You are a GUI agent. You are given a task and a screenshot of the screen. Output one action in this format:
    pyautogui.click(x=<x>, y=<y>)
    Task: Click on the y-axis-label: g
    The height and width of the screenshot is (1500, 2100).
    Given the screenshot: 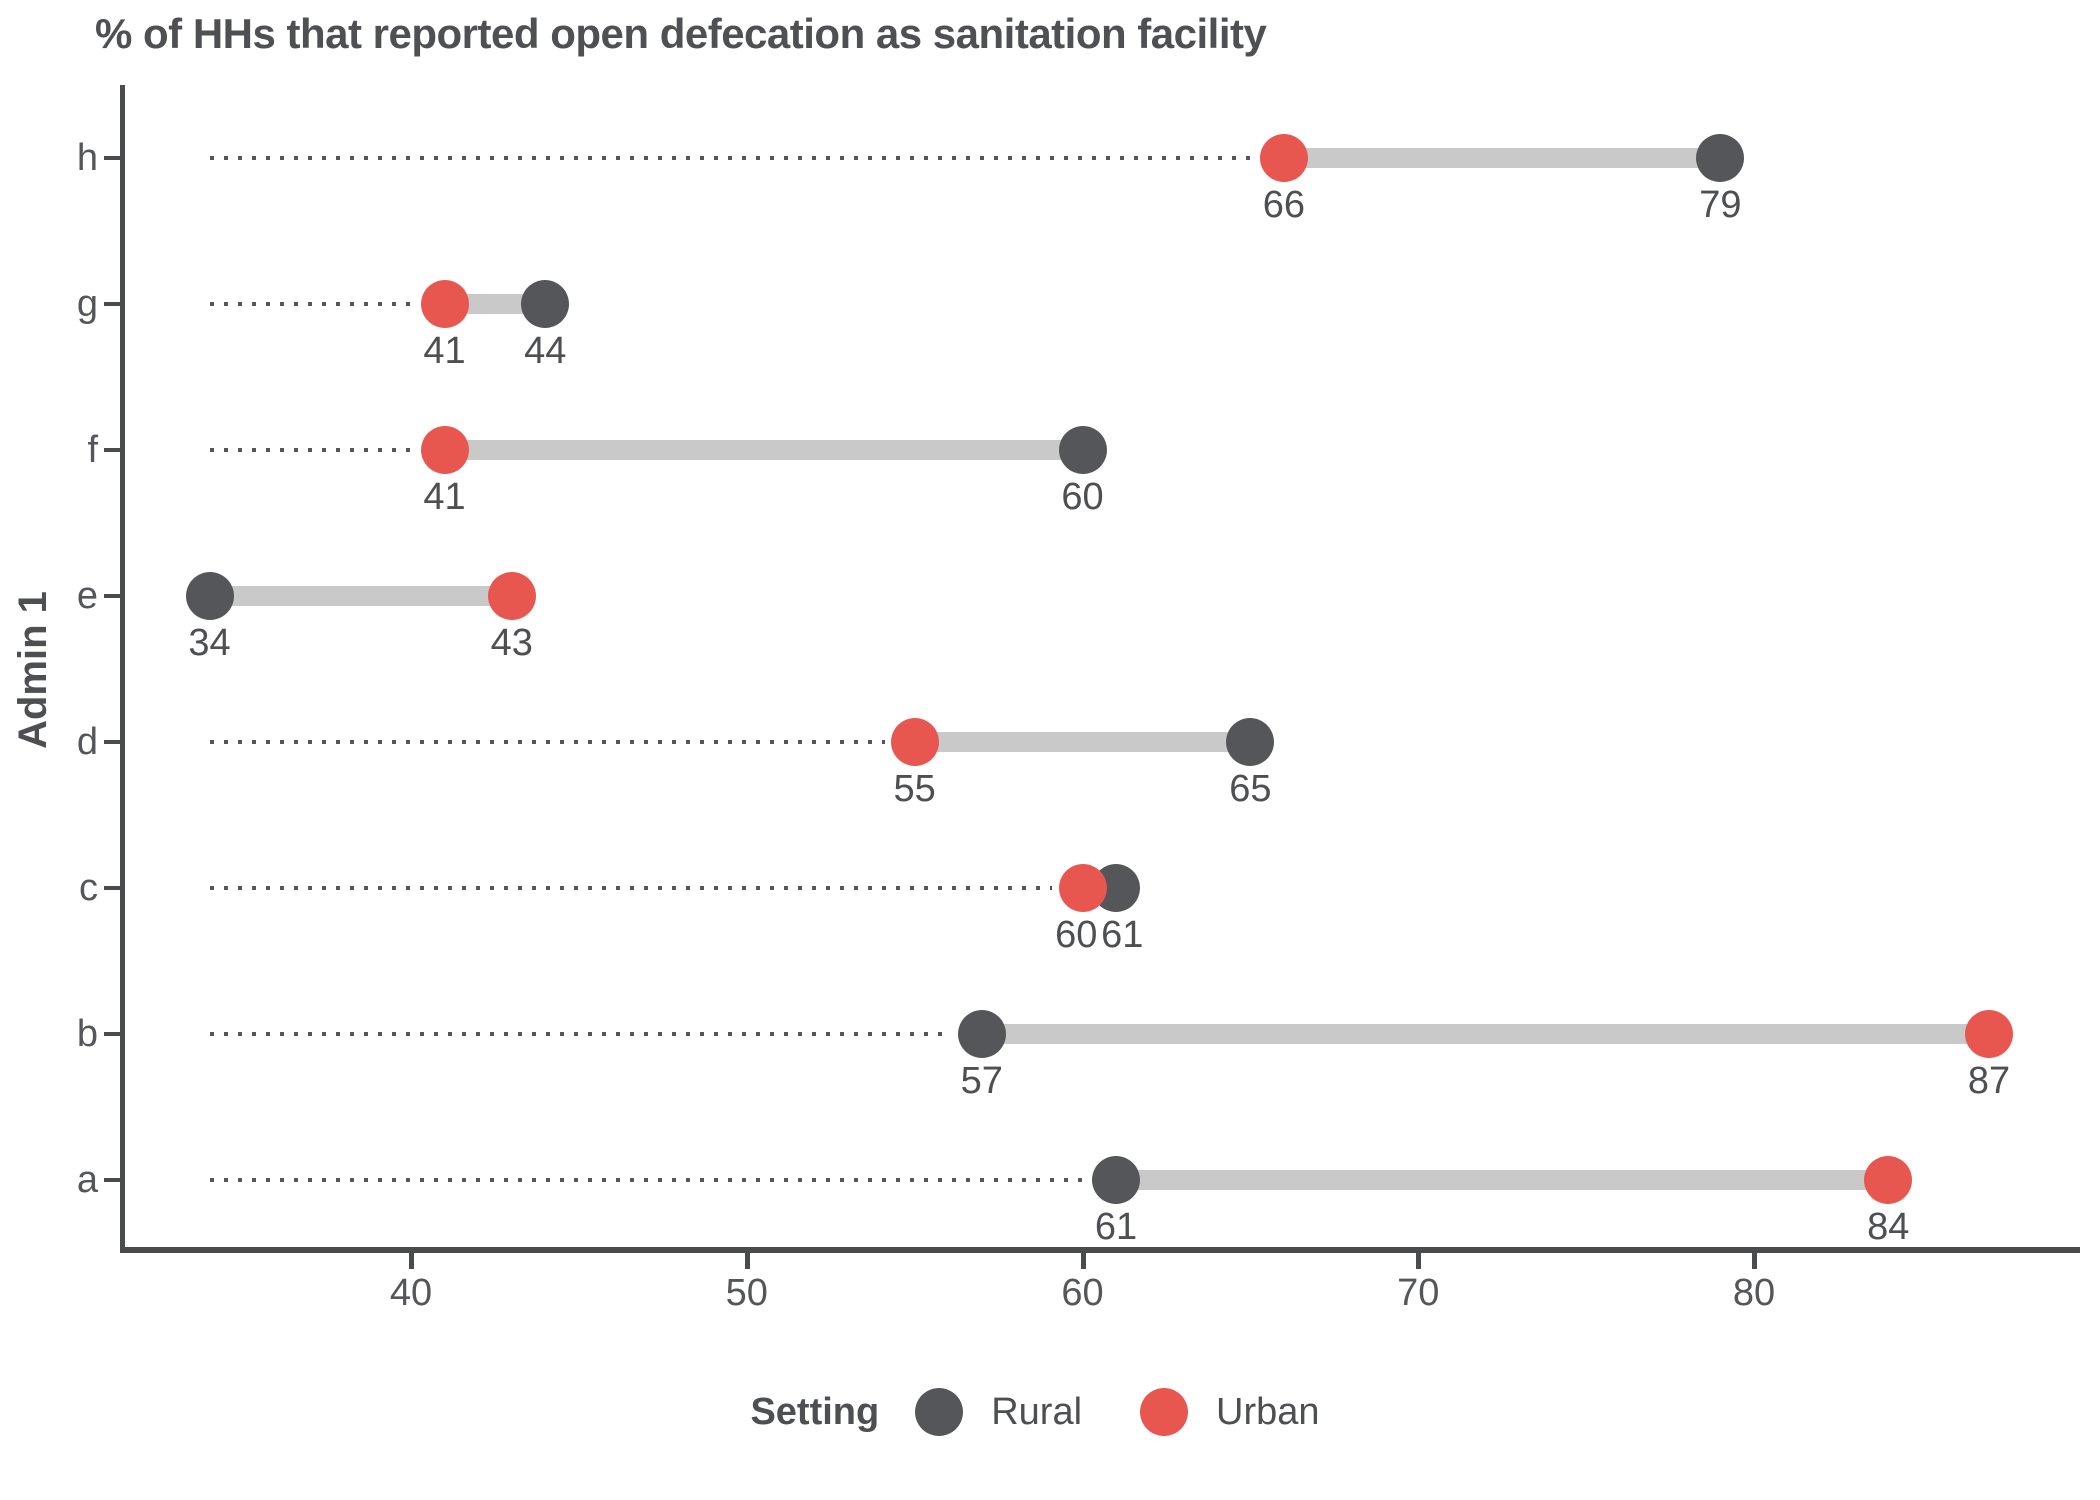 What is the action you would take?
    pyautogui.click(x=87, y=304)
    